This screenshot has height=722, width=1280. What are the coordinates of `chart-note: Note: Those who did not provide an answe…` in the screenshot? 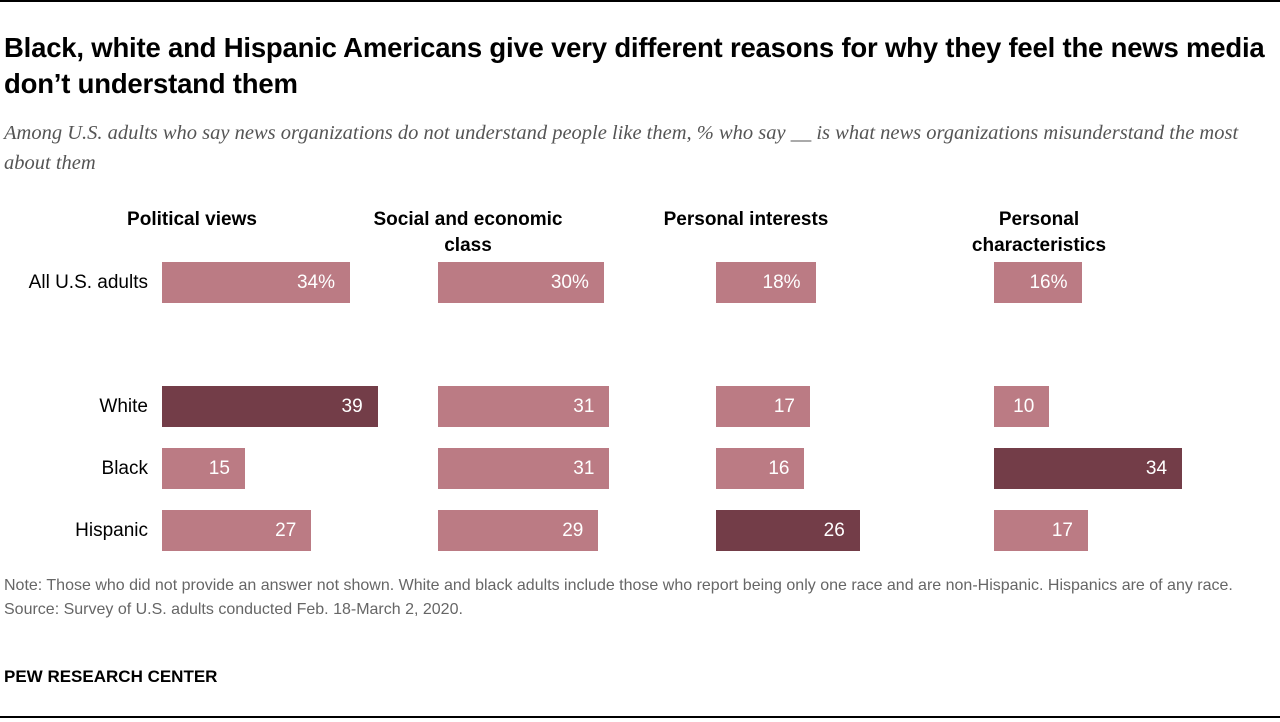 It's located at (639, 598).